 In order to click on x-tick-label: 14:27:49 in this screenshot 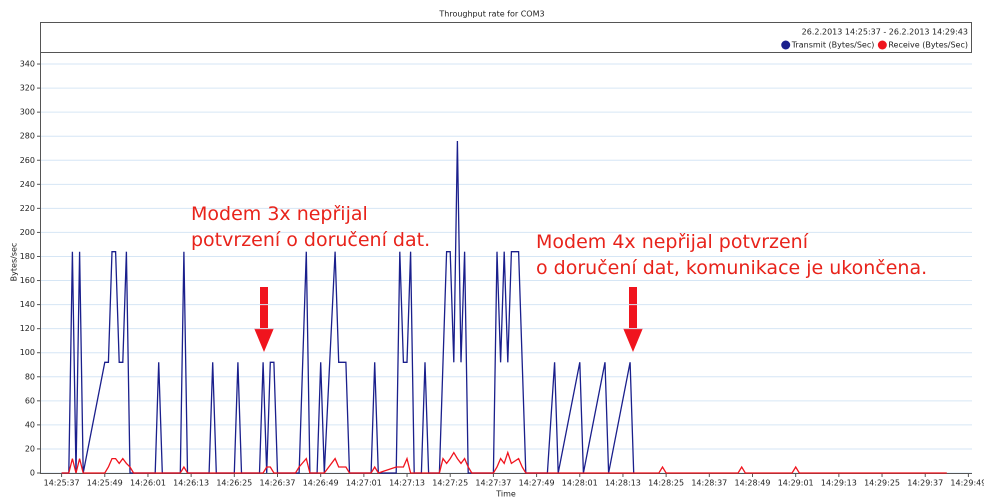, I will do `click(537, 483)`.